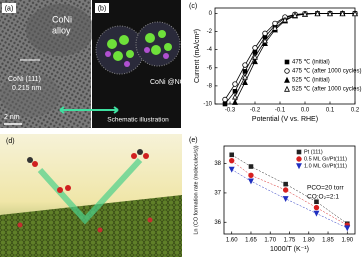 The image size is (362, 257). Describe the element at coordinates (91, 226) in the screenshot. I see `graphene` at that location.